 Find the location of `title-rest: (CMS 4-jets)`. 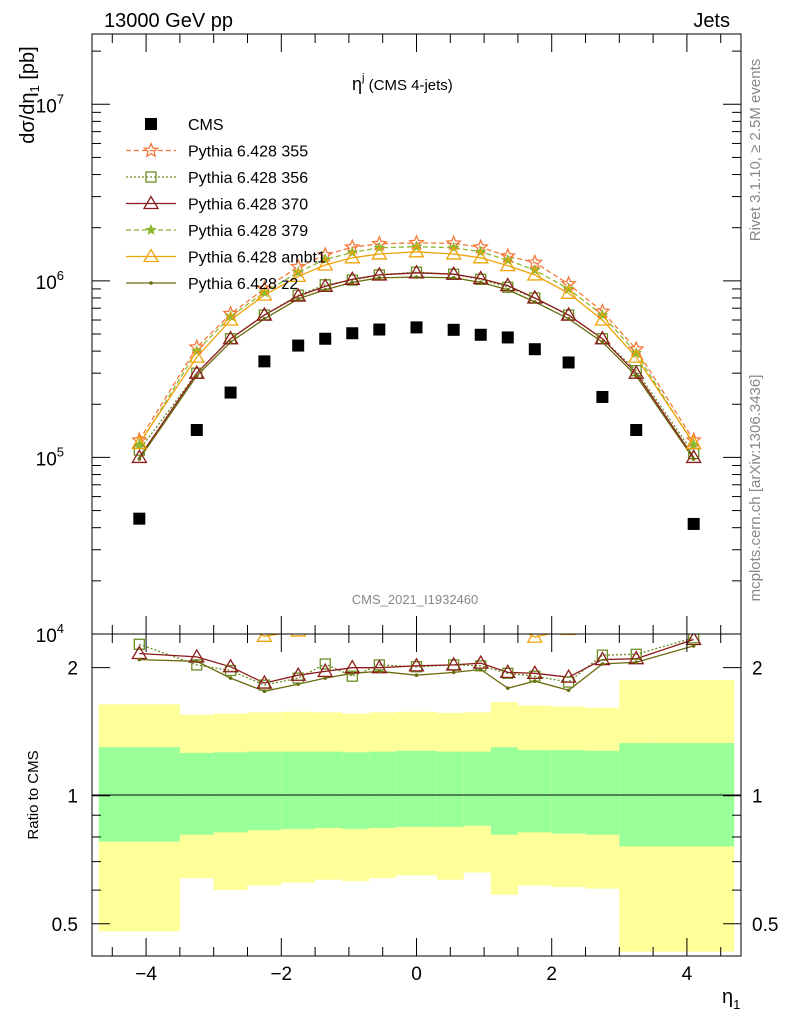

title-rest: (CMS 4-jets) is located at coordinates (408, 85).